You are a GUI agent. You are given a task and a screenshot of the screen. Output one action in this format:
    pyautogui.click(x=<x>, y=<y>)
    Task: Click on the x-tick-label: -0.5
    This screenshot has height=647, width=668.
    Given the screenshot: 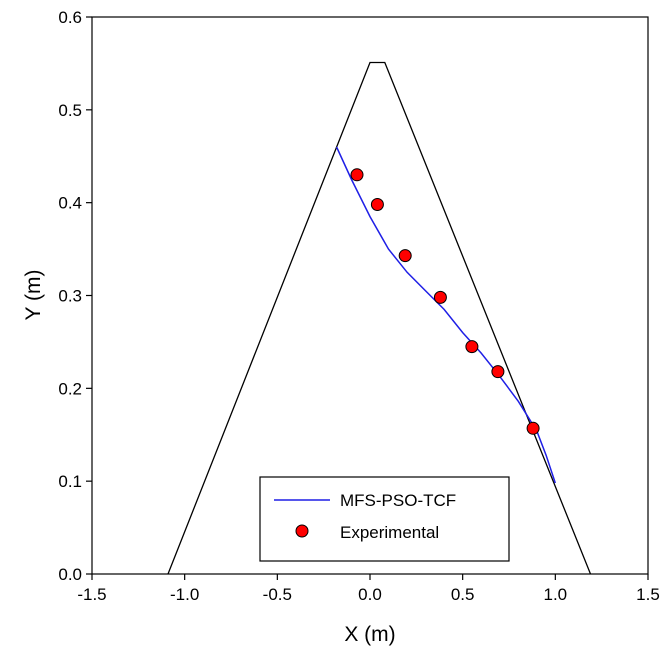 What is the action you would take?
    pyautogui.click(x=277, y=594)
    